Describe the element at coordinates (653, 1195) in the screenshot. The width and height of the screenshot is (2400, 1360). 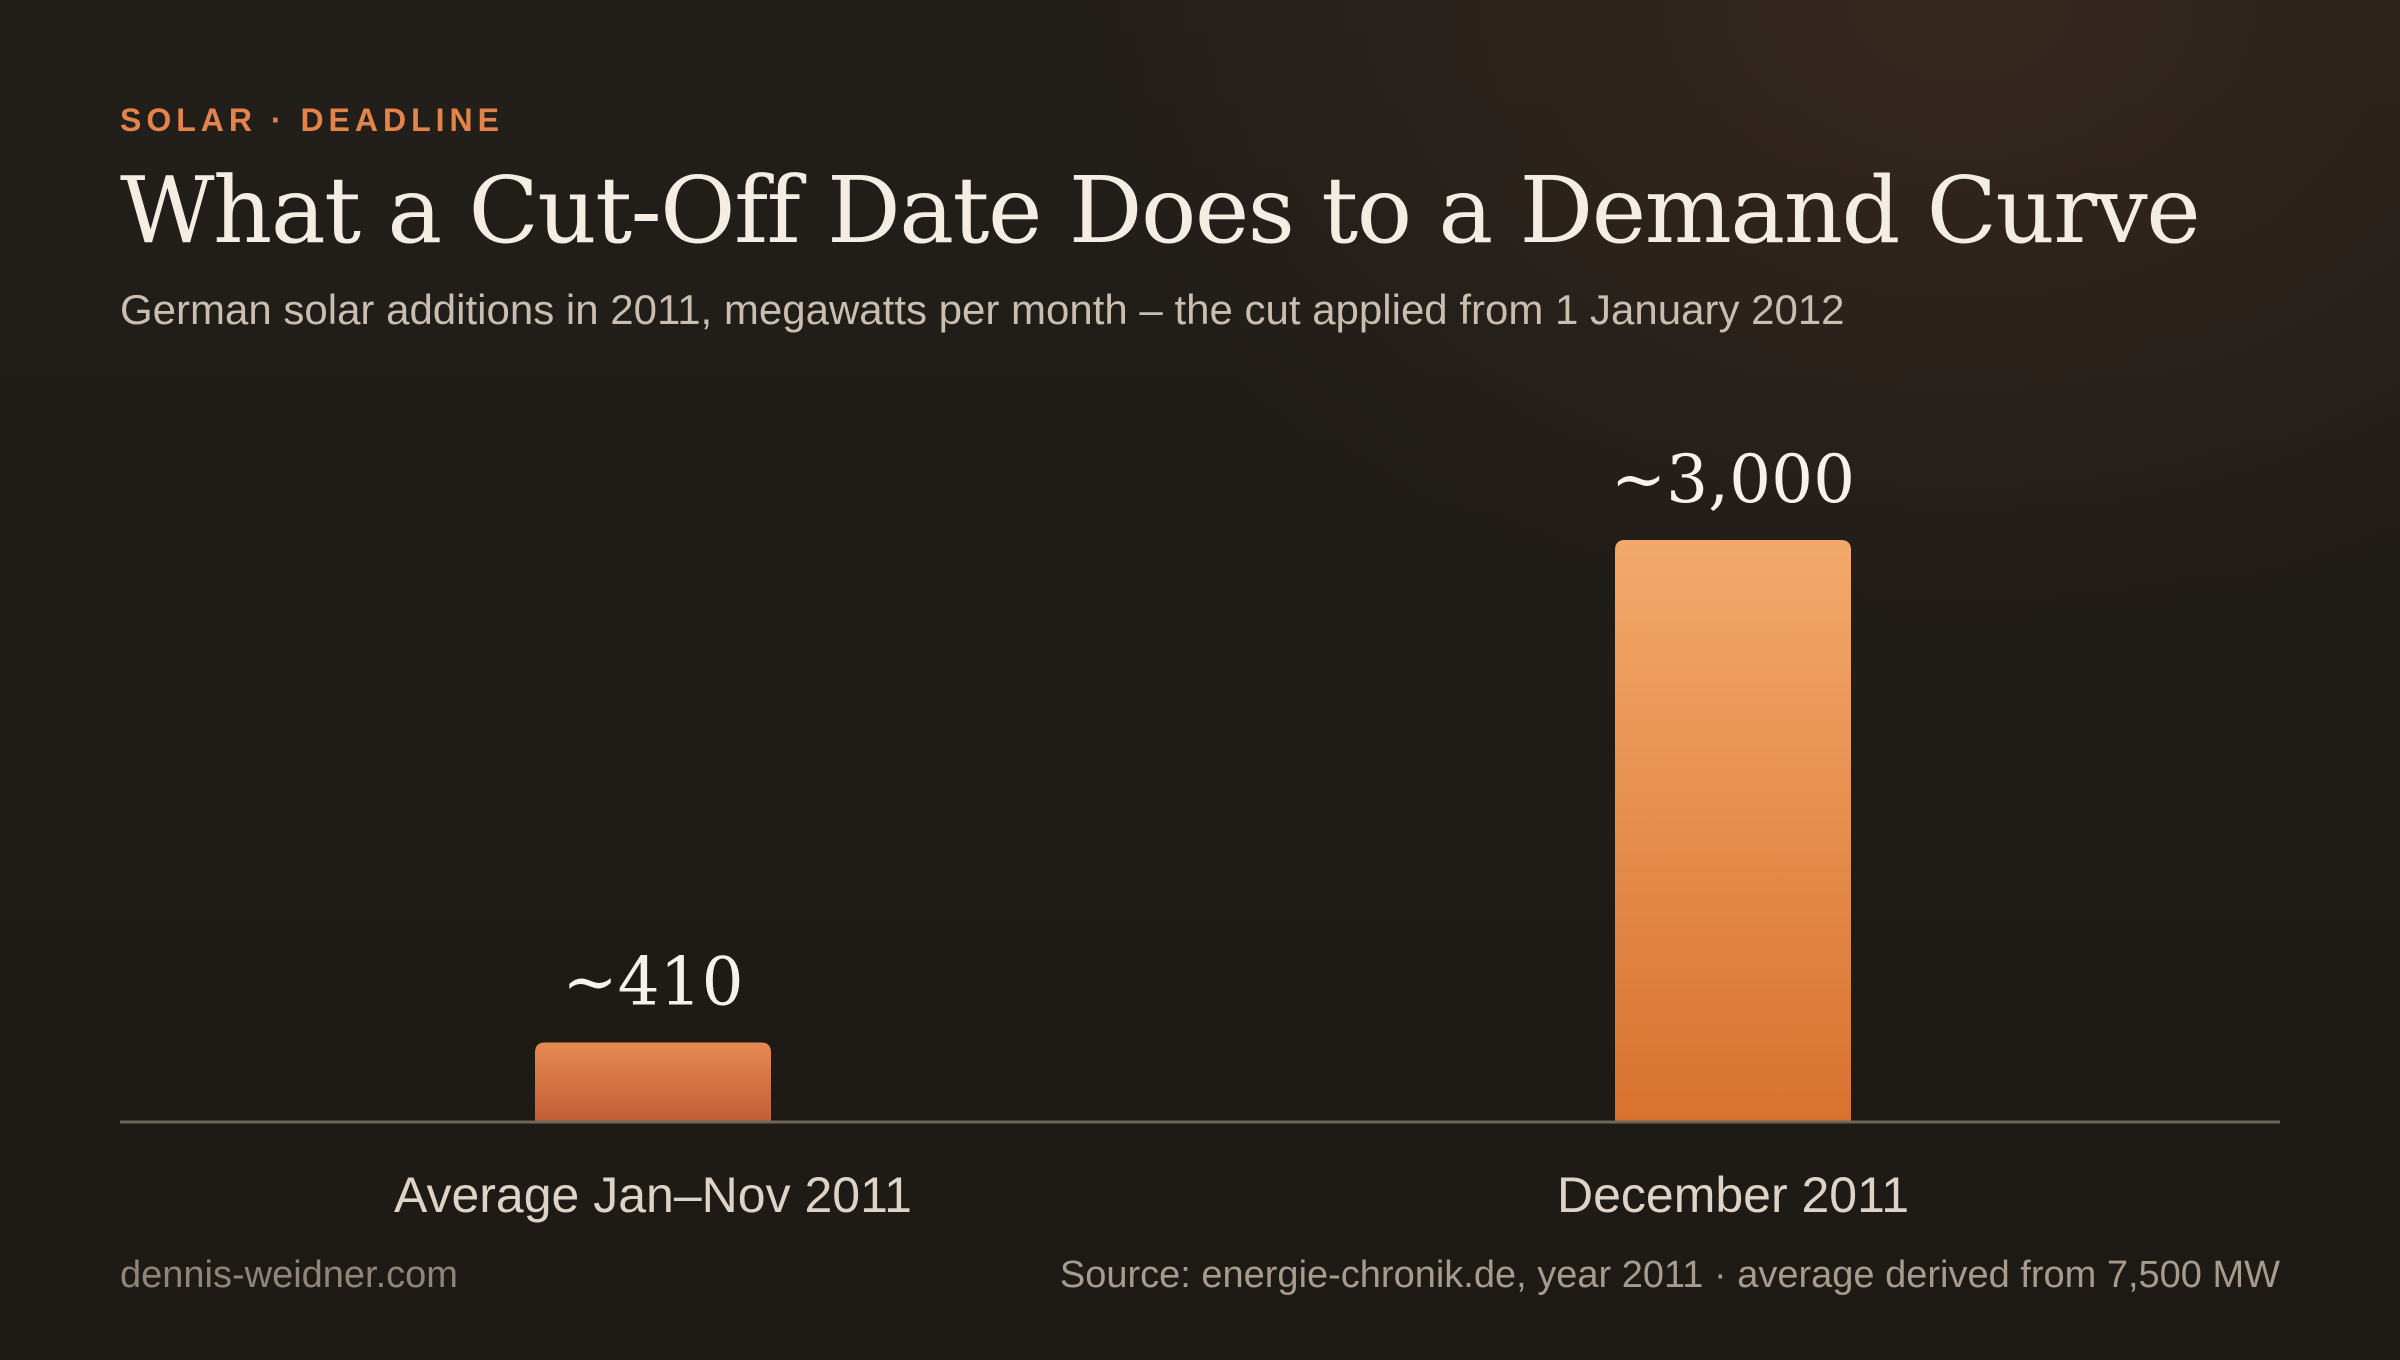
I see `category-label: Average Jan–Nov 2011` at that location.